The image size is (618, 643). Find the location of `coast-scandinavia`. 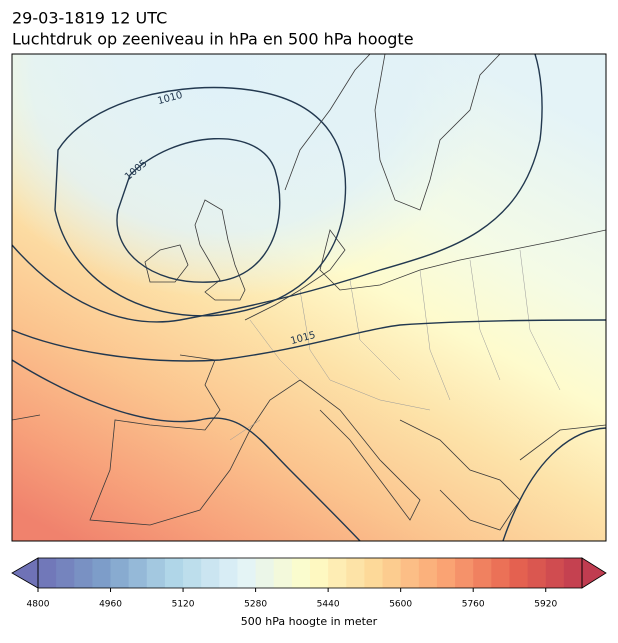

coast-scandinavia is located at coordinates (392, 132).